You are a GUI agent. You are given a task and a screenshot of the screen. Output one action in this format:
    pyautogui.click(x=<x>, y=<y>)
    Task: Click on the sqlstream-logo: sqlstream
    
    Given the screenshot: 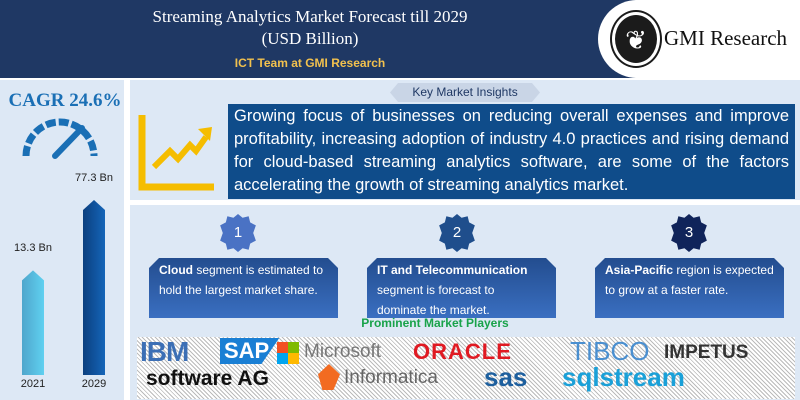 What is the action you would take?
    pyautogui.click(x=623, y=377)
    